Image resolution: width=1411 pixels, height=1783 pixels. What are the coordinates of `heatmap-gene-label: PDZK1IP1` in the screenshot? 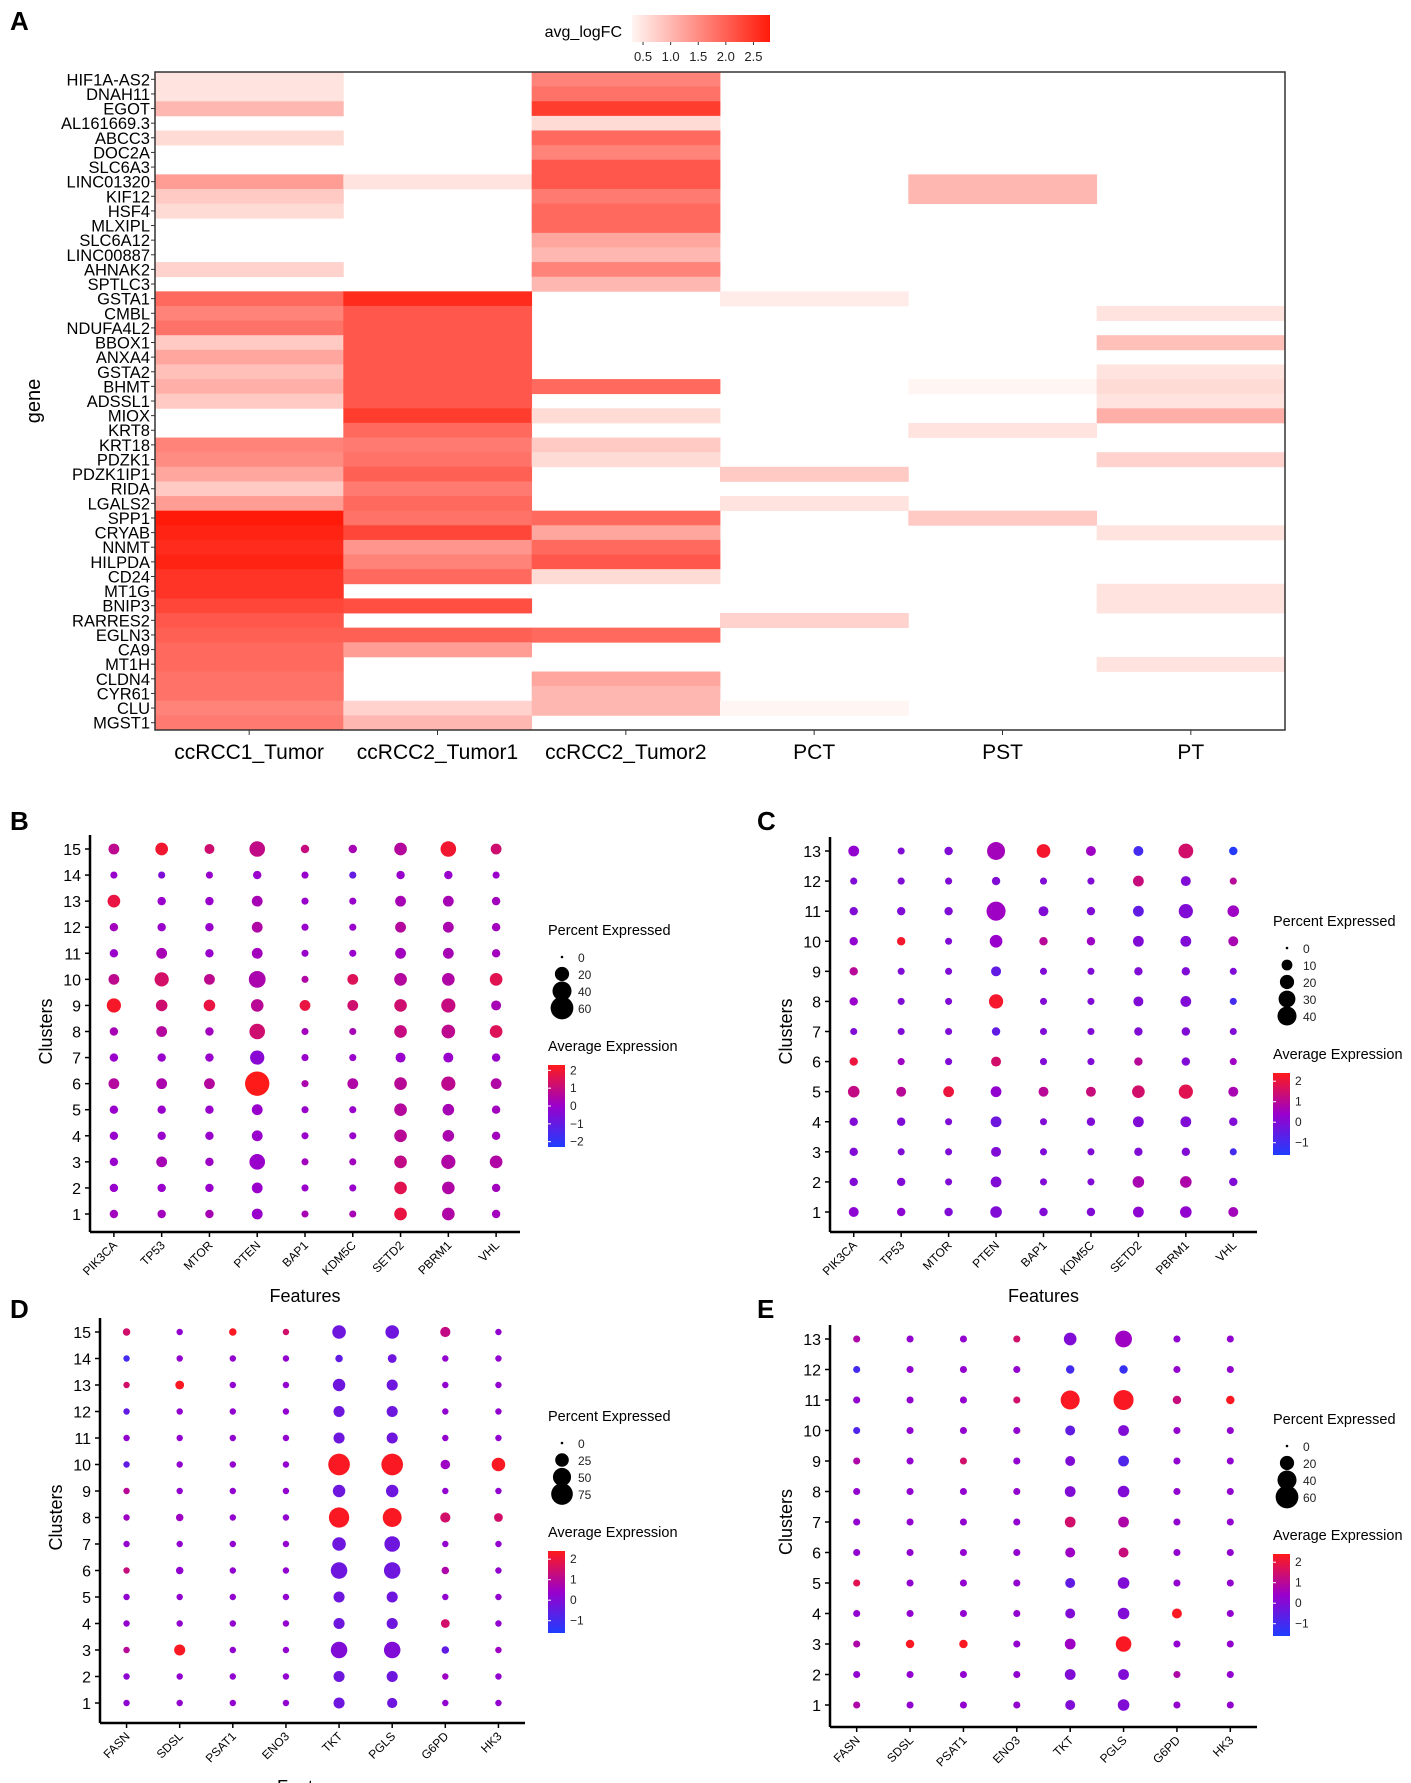 It's located at (111, 475).